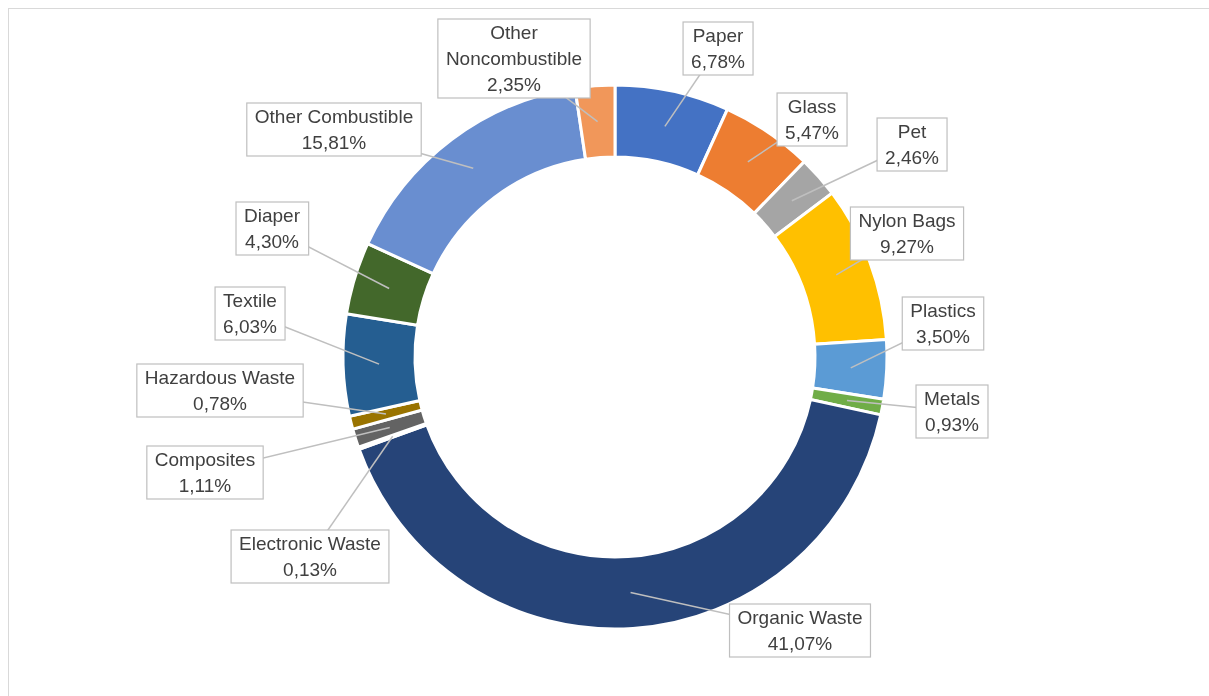 The height and width of the screenshot is (696, 1209). I want to click on data-label: 0,93%, so click(952, 424).